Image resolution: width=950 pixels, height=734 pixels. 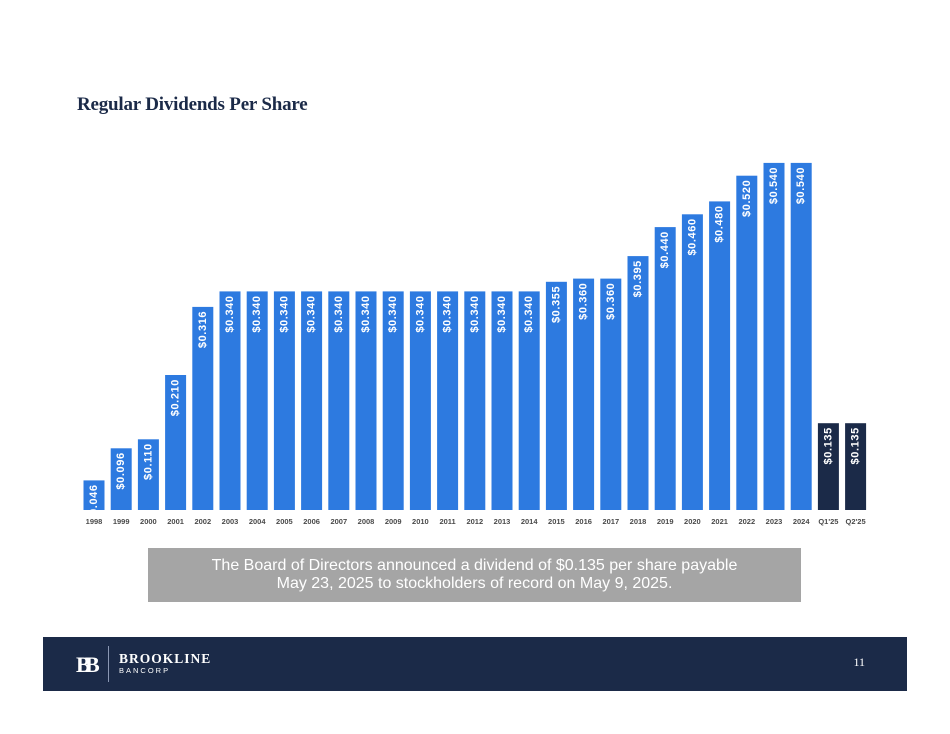 I want to click on x-tick-label: 2023, so click(x=774, y=521).